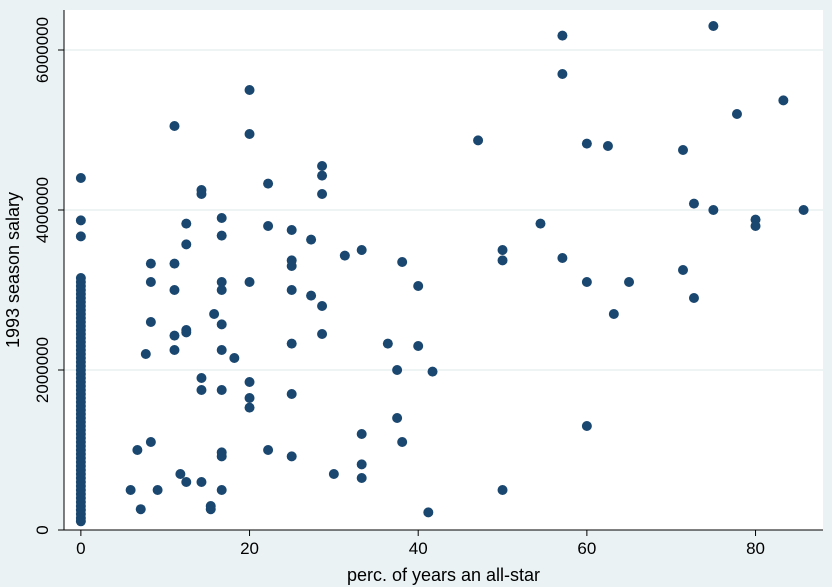  I want to click on x-tick-label: 60, so click(586, 548).